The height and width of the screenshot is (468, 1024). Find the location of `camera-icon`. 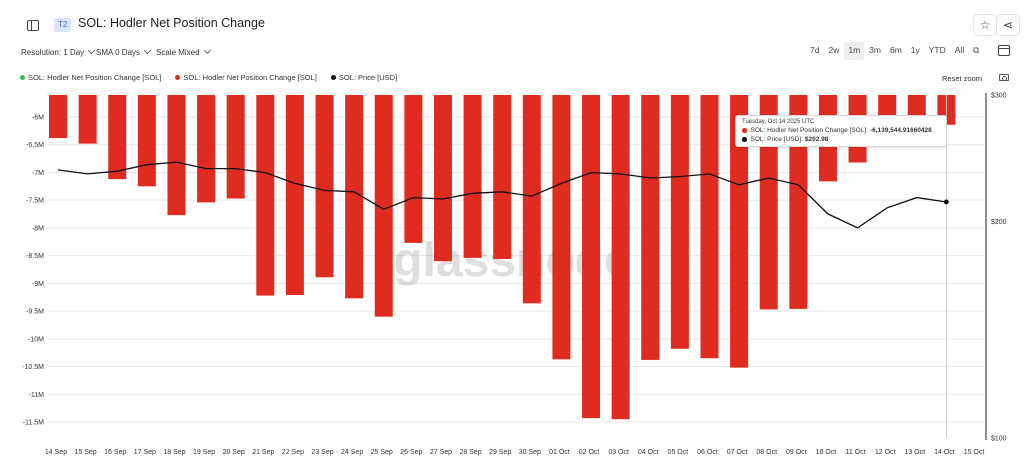

camera-icon is located at coordinates (1004, 77).